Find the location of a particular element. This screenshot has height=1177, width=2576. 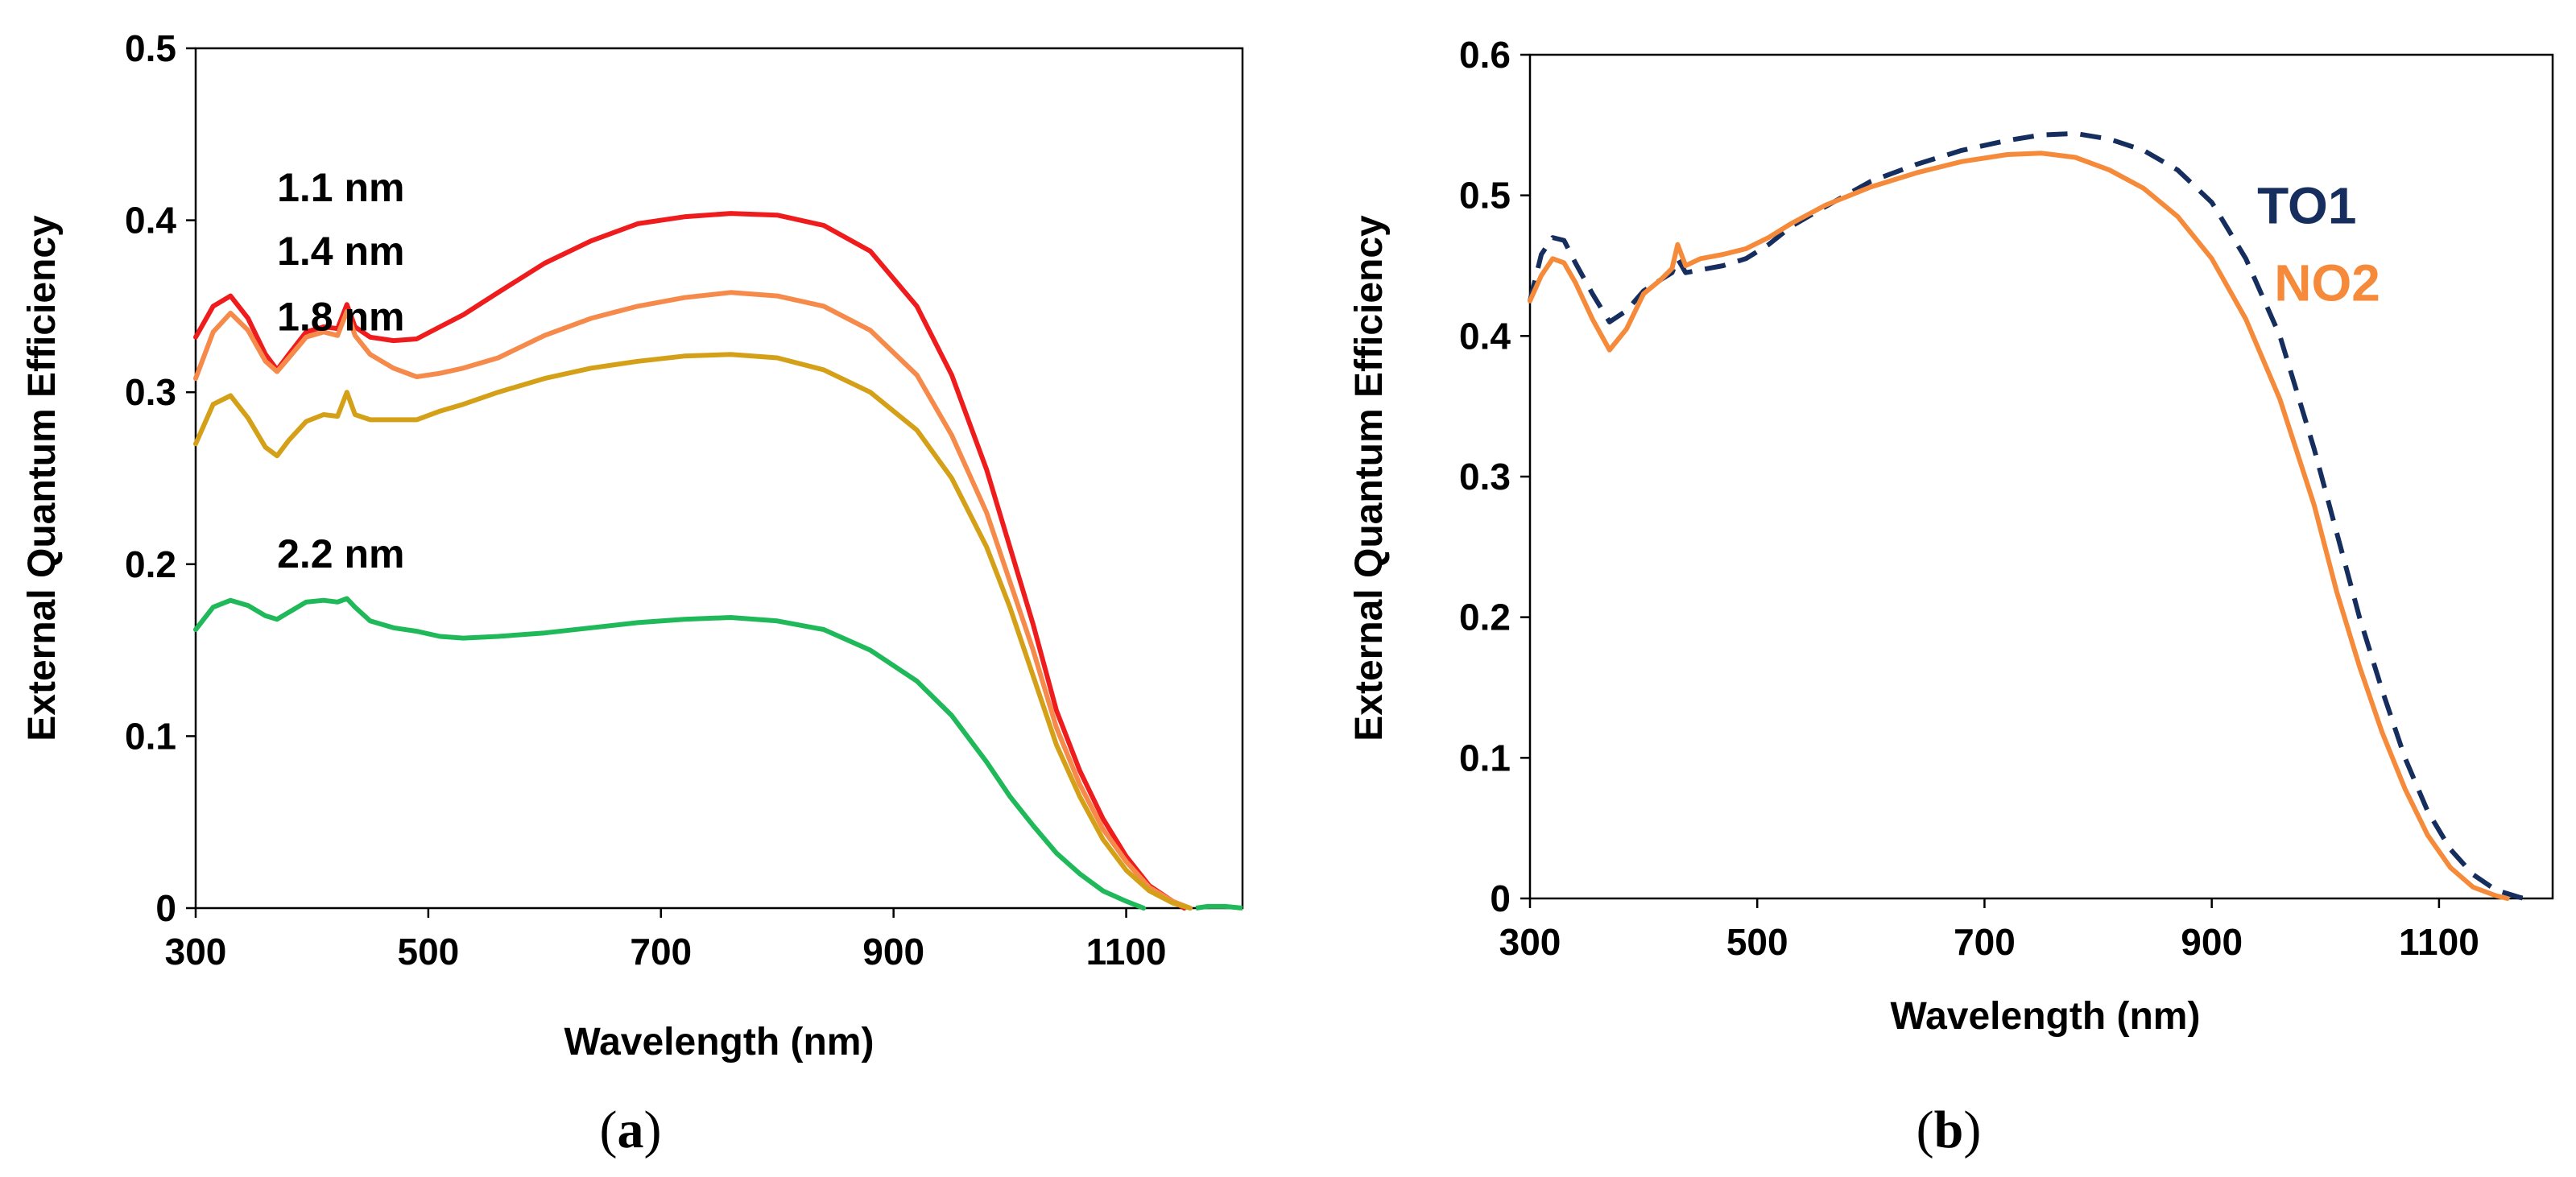

series-label-1-4-nm: 1.4 nm is located at coordinates (340, 251).